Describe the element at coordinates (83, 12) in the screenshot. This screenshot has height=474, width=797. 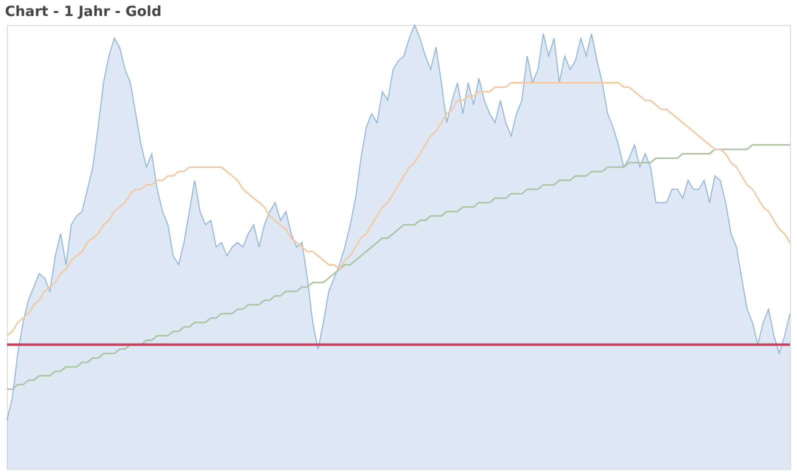
I see `chart-title: Chart - 1 Jahr - Gold` at that location.